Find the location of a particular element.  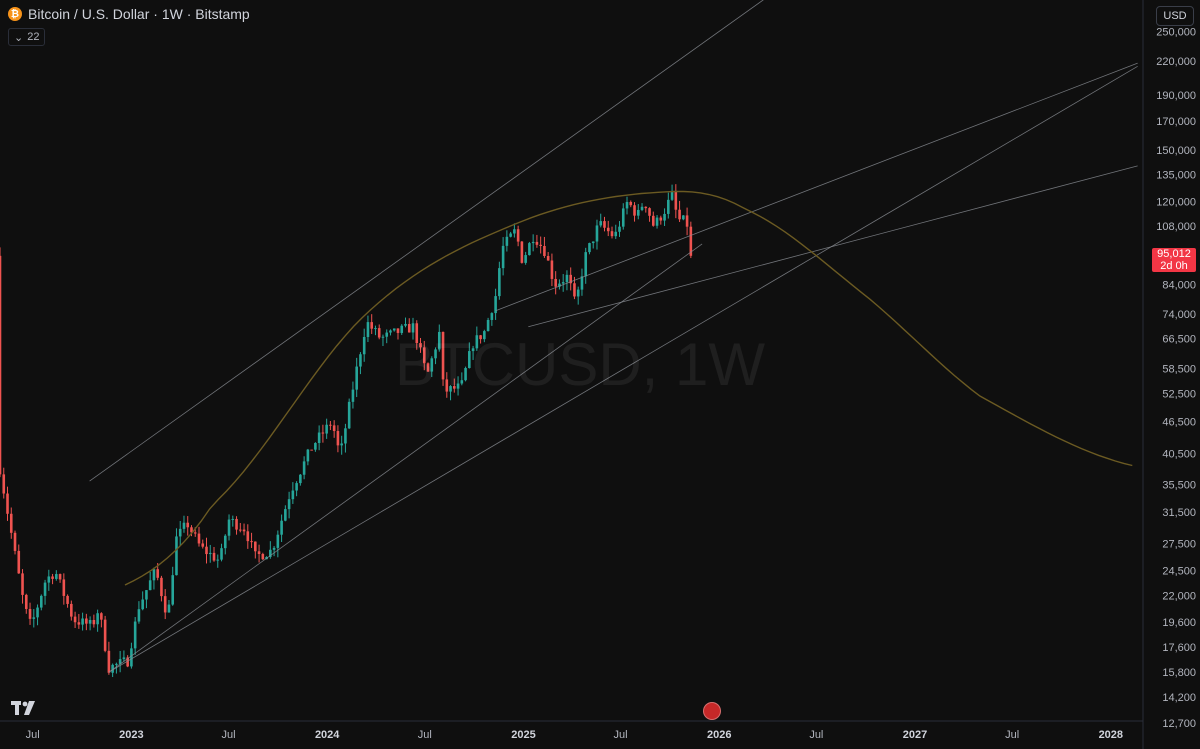

price-tick-label: 52,500 is located at coordinates (1179, 394).